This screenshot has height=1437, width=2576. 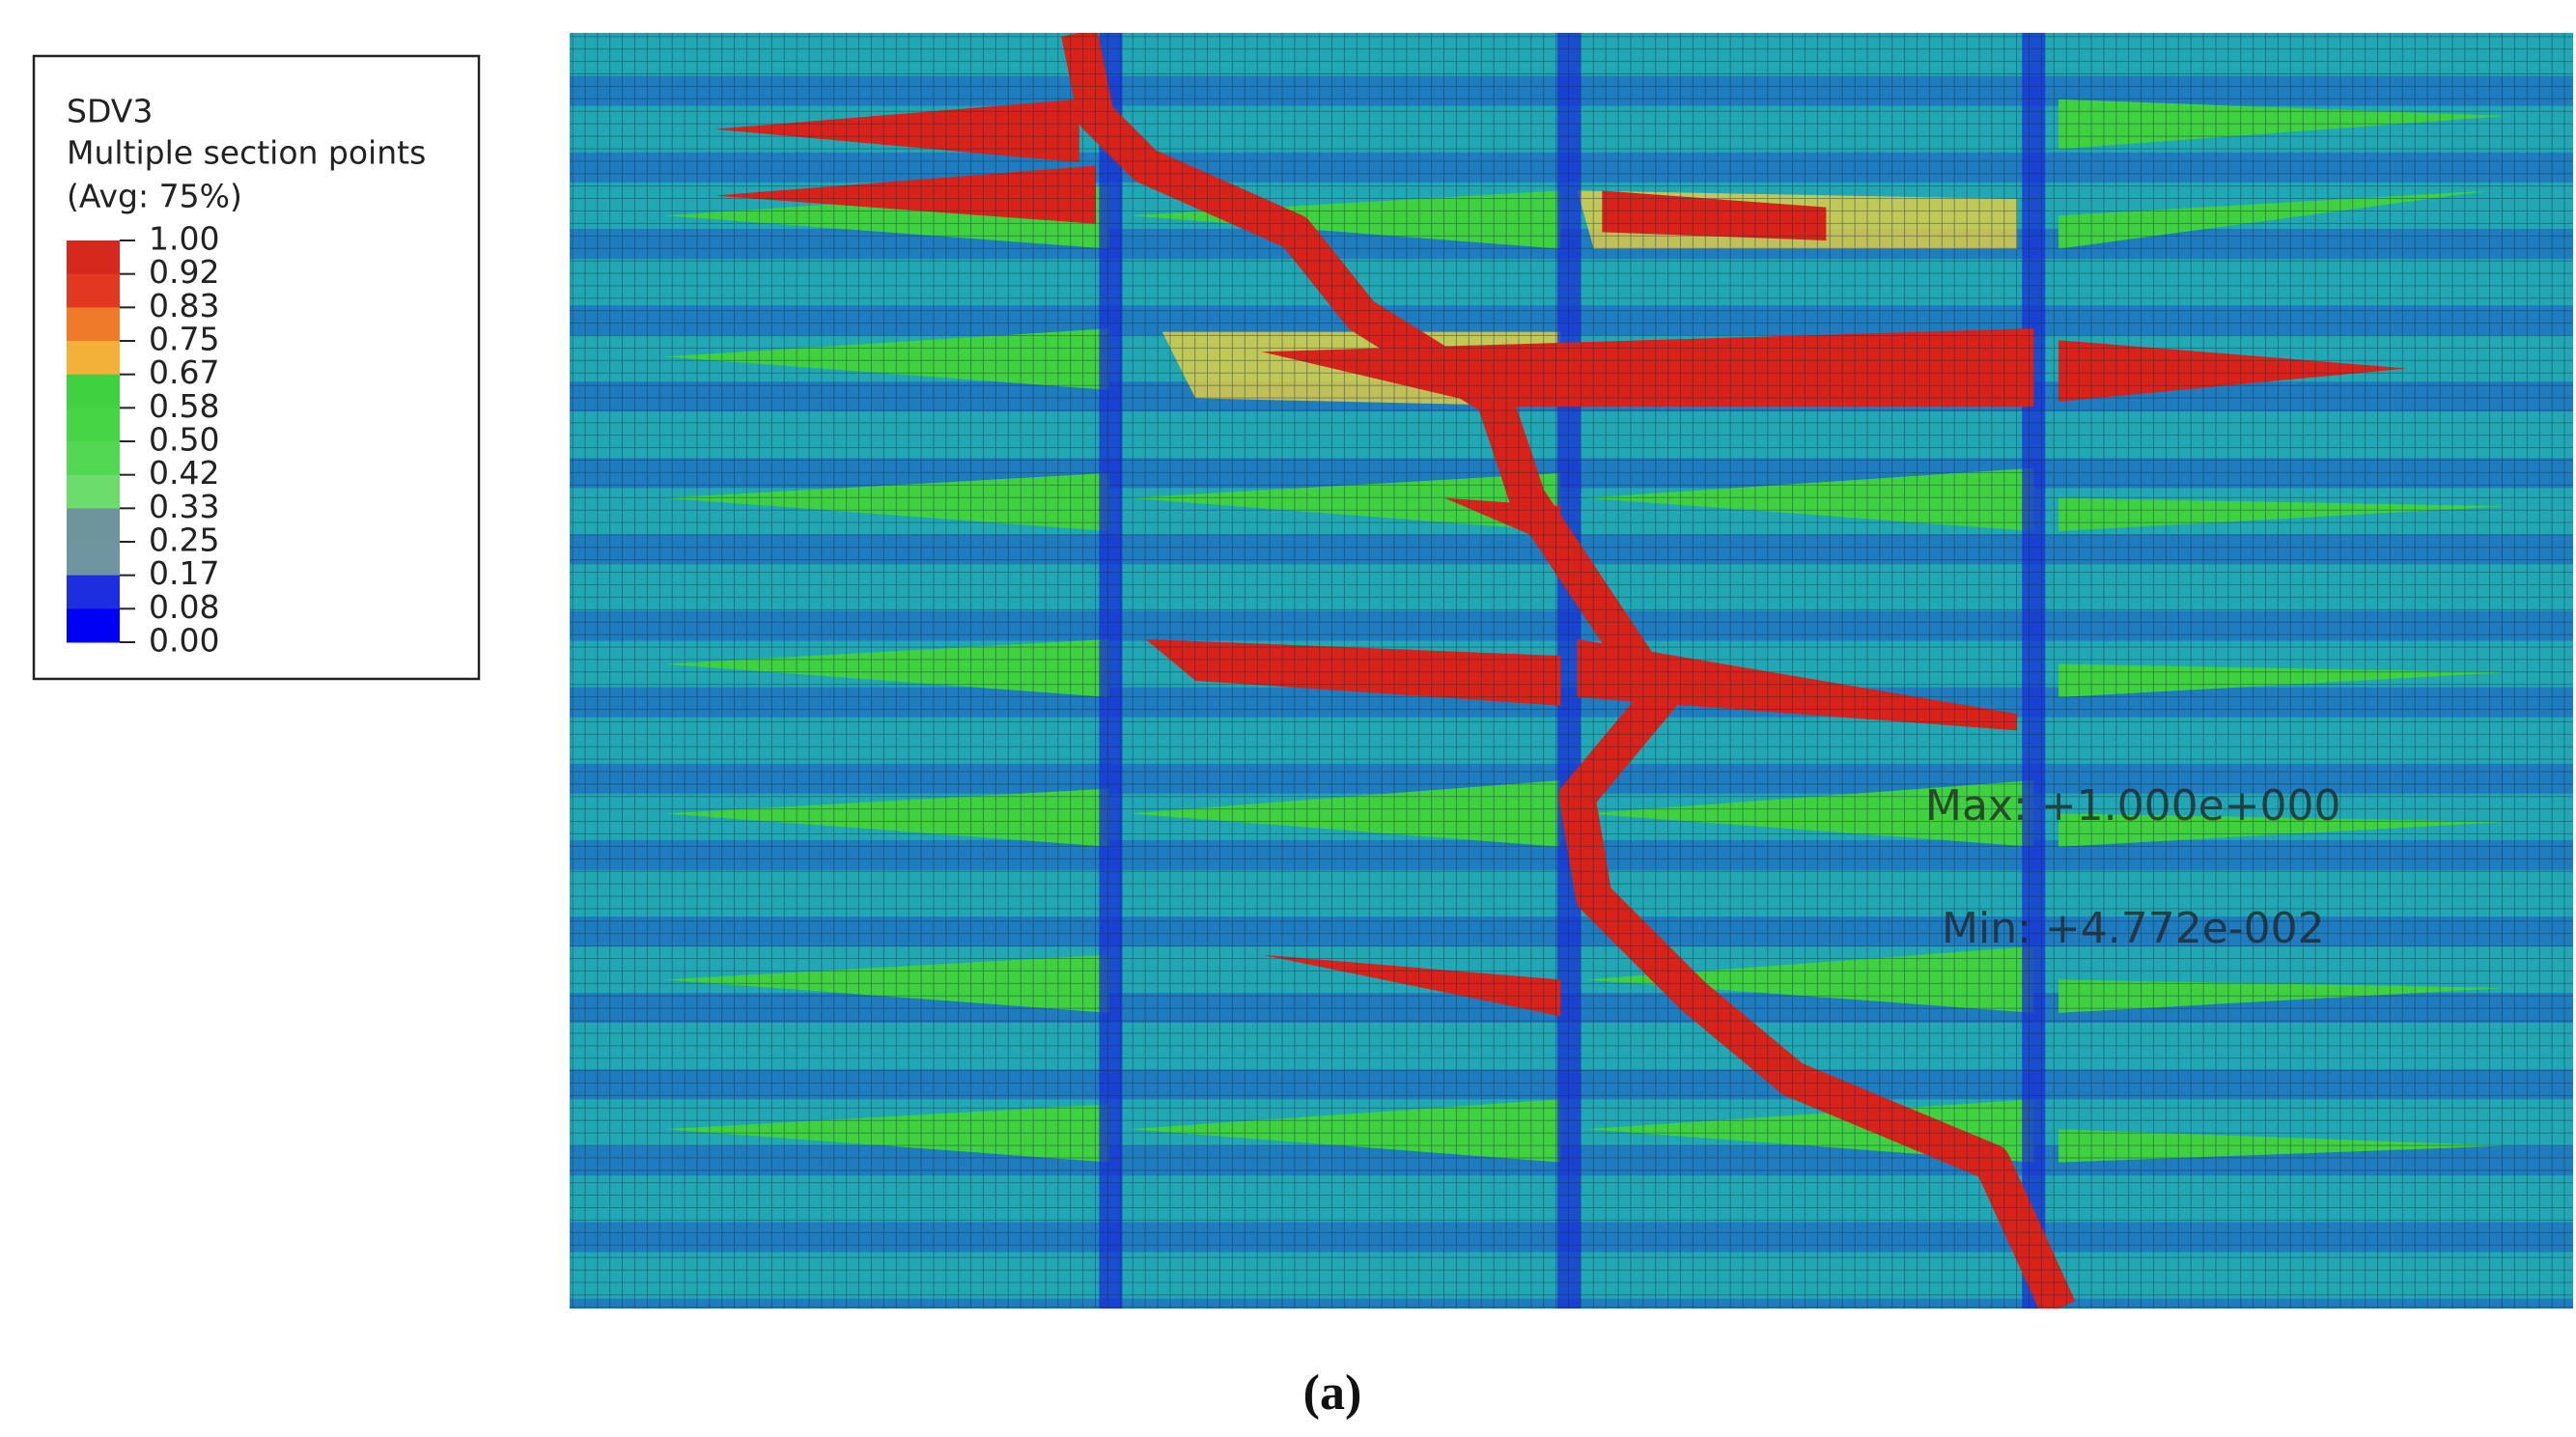 What do you see at coordinates (184, 540) in the screenshot?
I see `legend-level: 0.25` at bounding box center [184, 540].